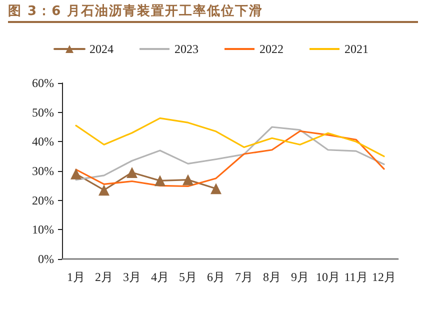 The image size is (422, 329). What do you see at coordinates (300, 277) in the screenshot?
I see `x-tick-label: 9月` at bounding box center [300, 277].